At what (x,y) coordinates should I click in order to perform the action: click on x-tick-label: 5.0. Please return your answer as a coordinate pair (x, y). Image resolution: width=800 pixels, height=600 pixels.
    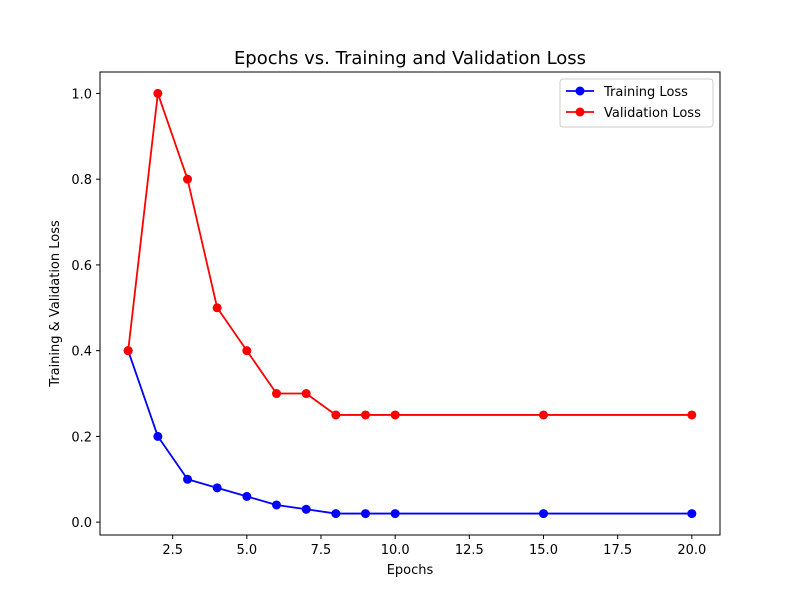
    Looking at the image, I should click on (246, 550).